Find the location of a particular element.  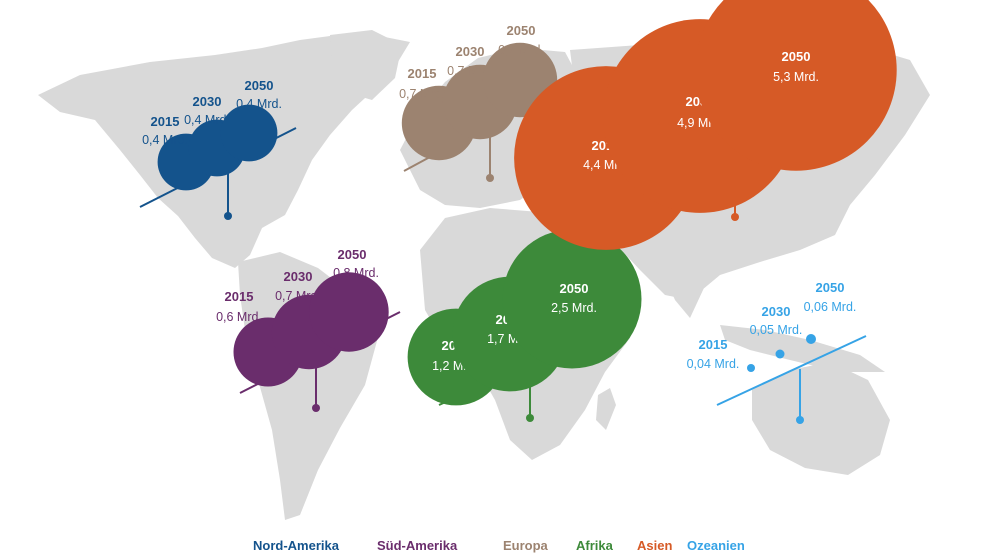

ozeanien-bubble-2015 is located at coordinates (751, 368).